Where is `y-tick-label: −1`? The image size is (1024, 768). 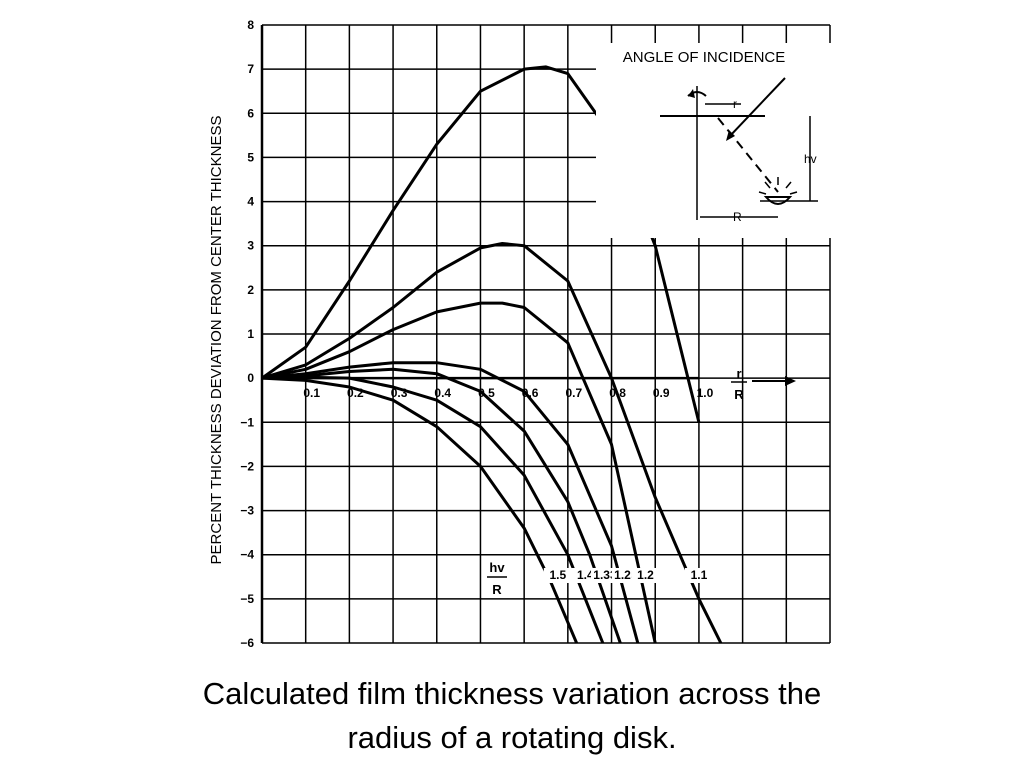
y-tick-label: −1 is located at coordinates (247, 422).